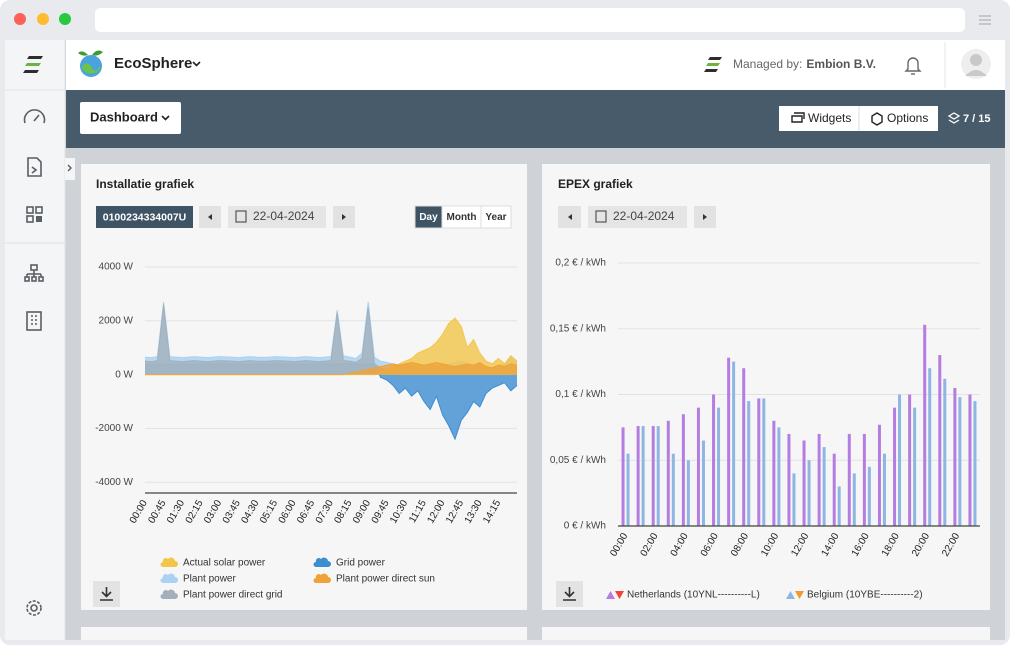 This screenshot has height=645, width=1010. I want to click on y-tick-label: 0 € / kWh, so click(585, 526).